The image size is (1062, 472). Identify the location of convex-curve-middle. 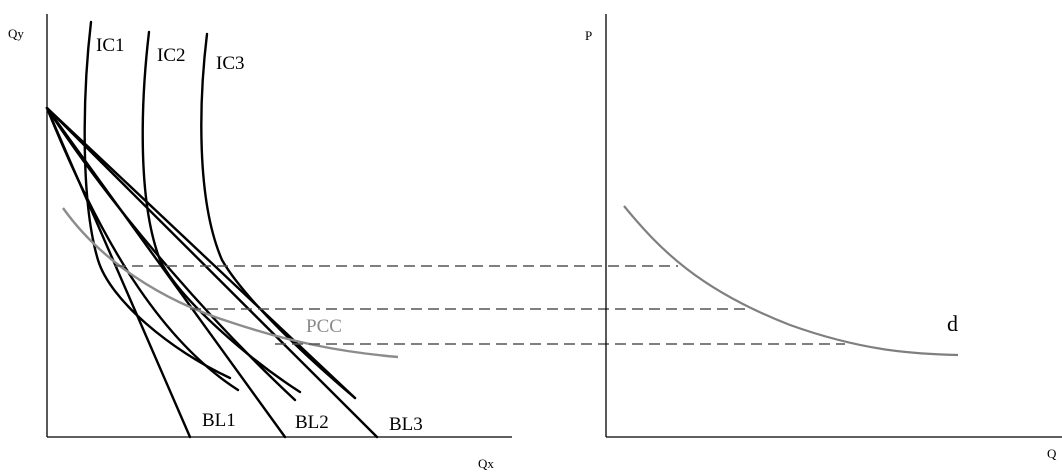
(171, 254).